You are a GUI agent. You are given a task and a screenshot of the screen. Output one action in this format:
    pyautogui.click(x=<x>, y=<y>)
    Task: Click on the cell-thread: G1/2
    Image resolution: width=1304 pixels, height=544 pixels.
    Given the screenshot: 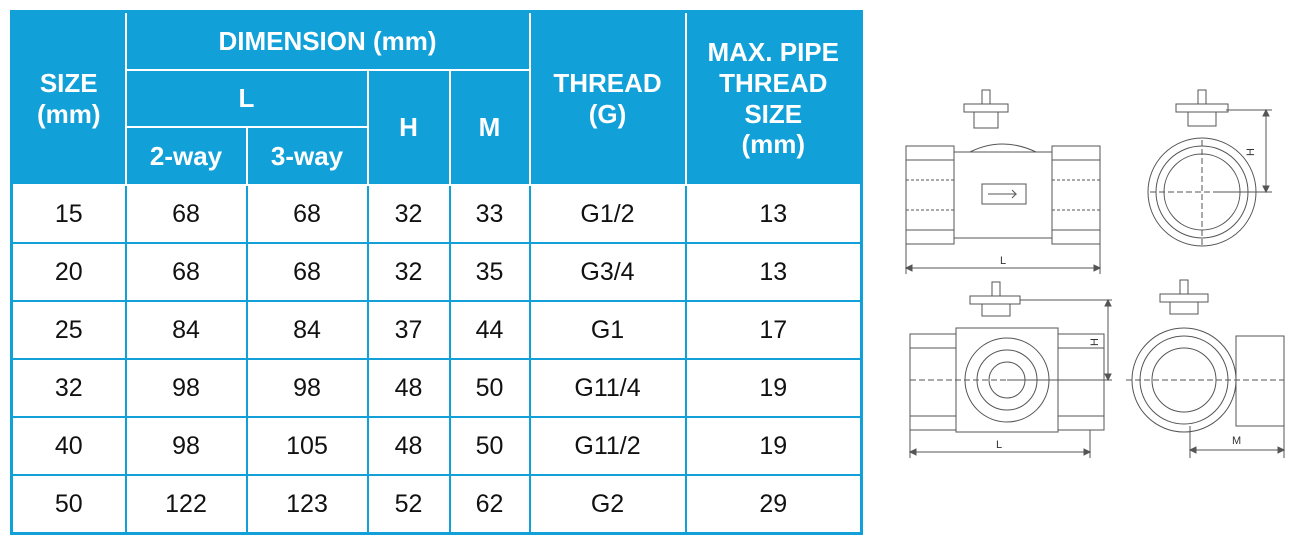 What is the action you would take?
    pyautogui.click(x=607, y=214)
    